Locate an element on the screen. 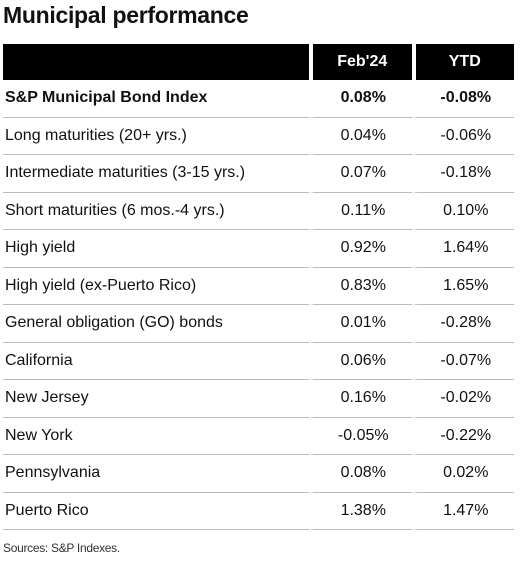 The height and width of the screenshot is (564, 527). table-row: California 0.06% -0.07% is located at coordinates (258, 361).